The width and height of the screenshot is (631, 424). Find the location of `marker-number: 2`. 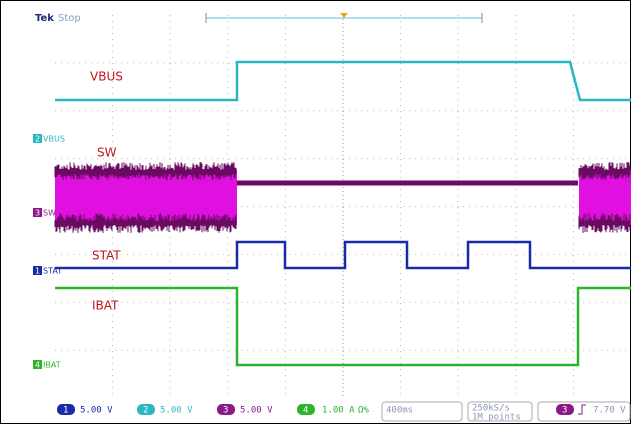

marker-number: 2 is located at coordinates (37, 139).